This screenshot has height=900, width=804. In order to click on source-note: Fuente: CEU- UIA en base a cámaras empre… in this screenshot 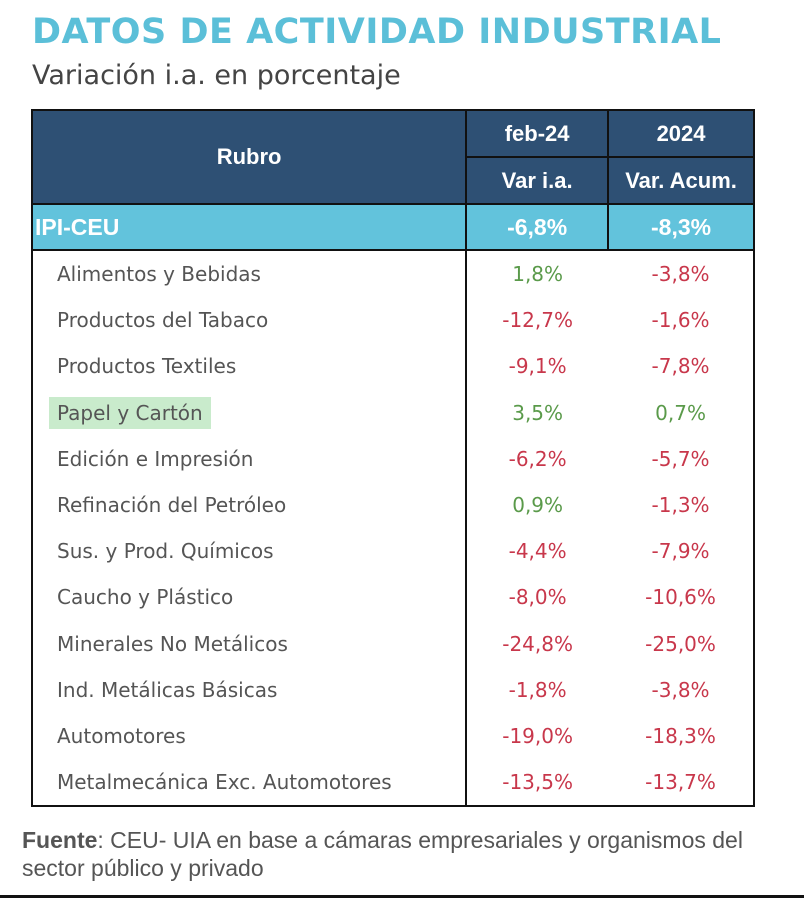, I will do `click(407, 854)`.